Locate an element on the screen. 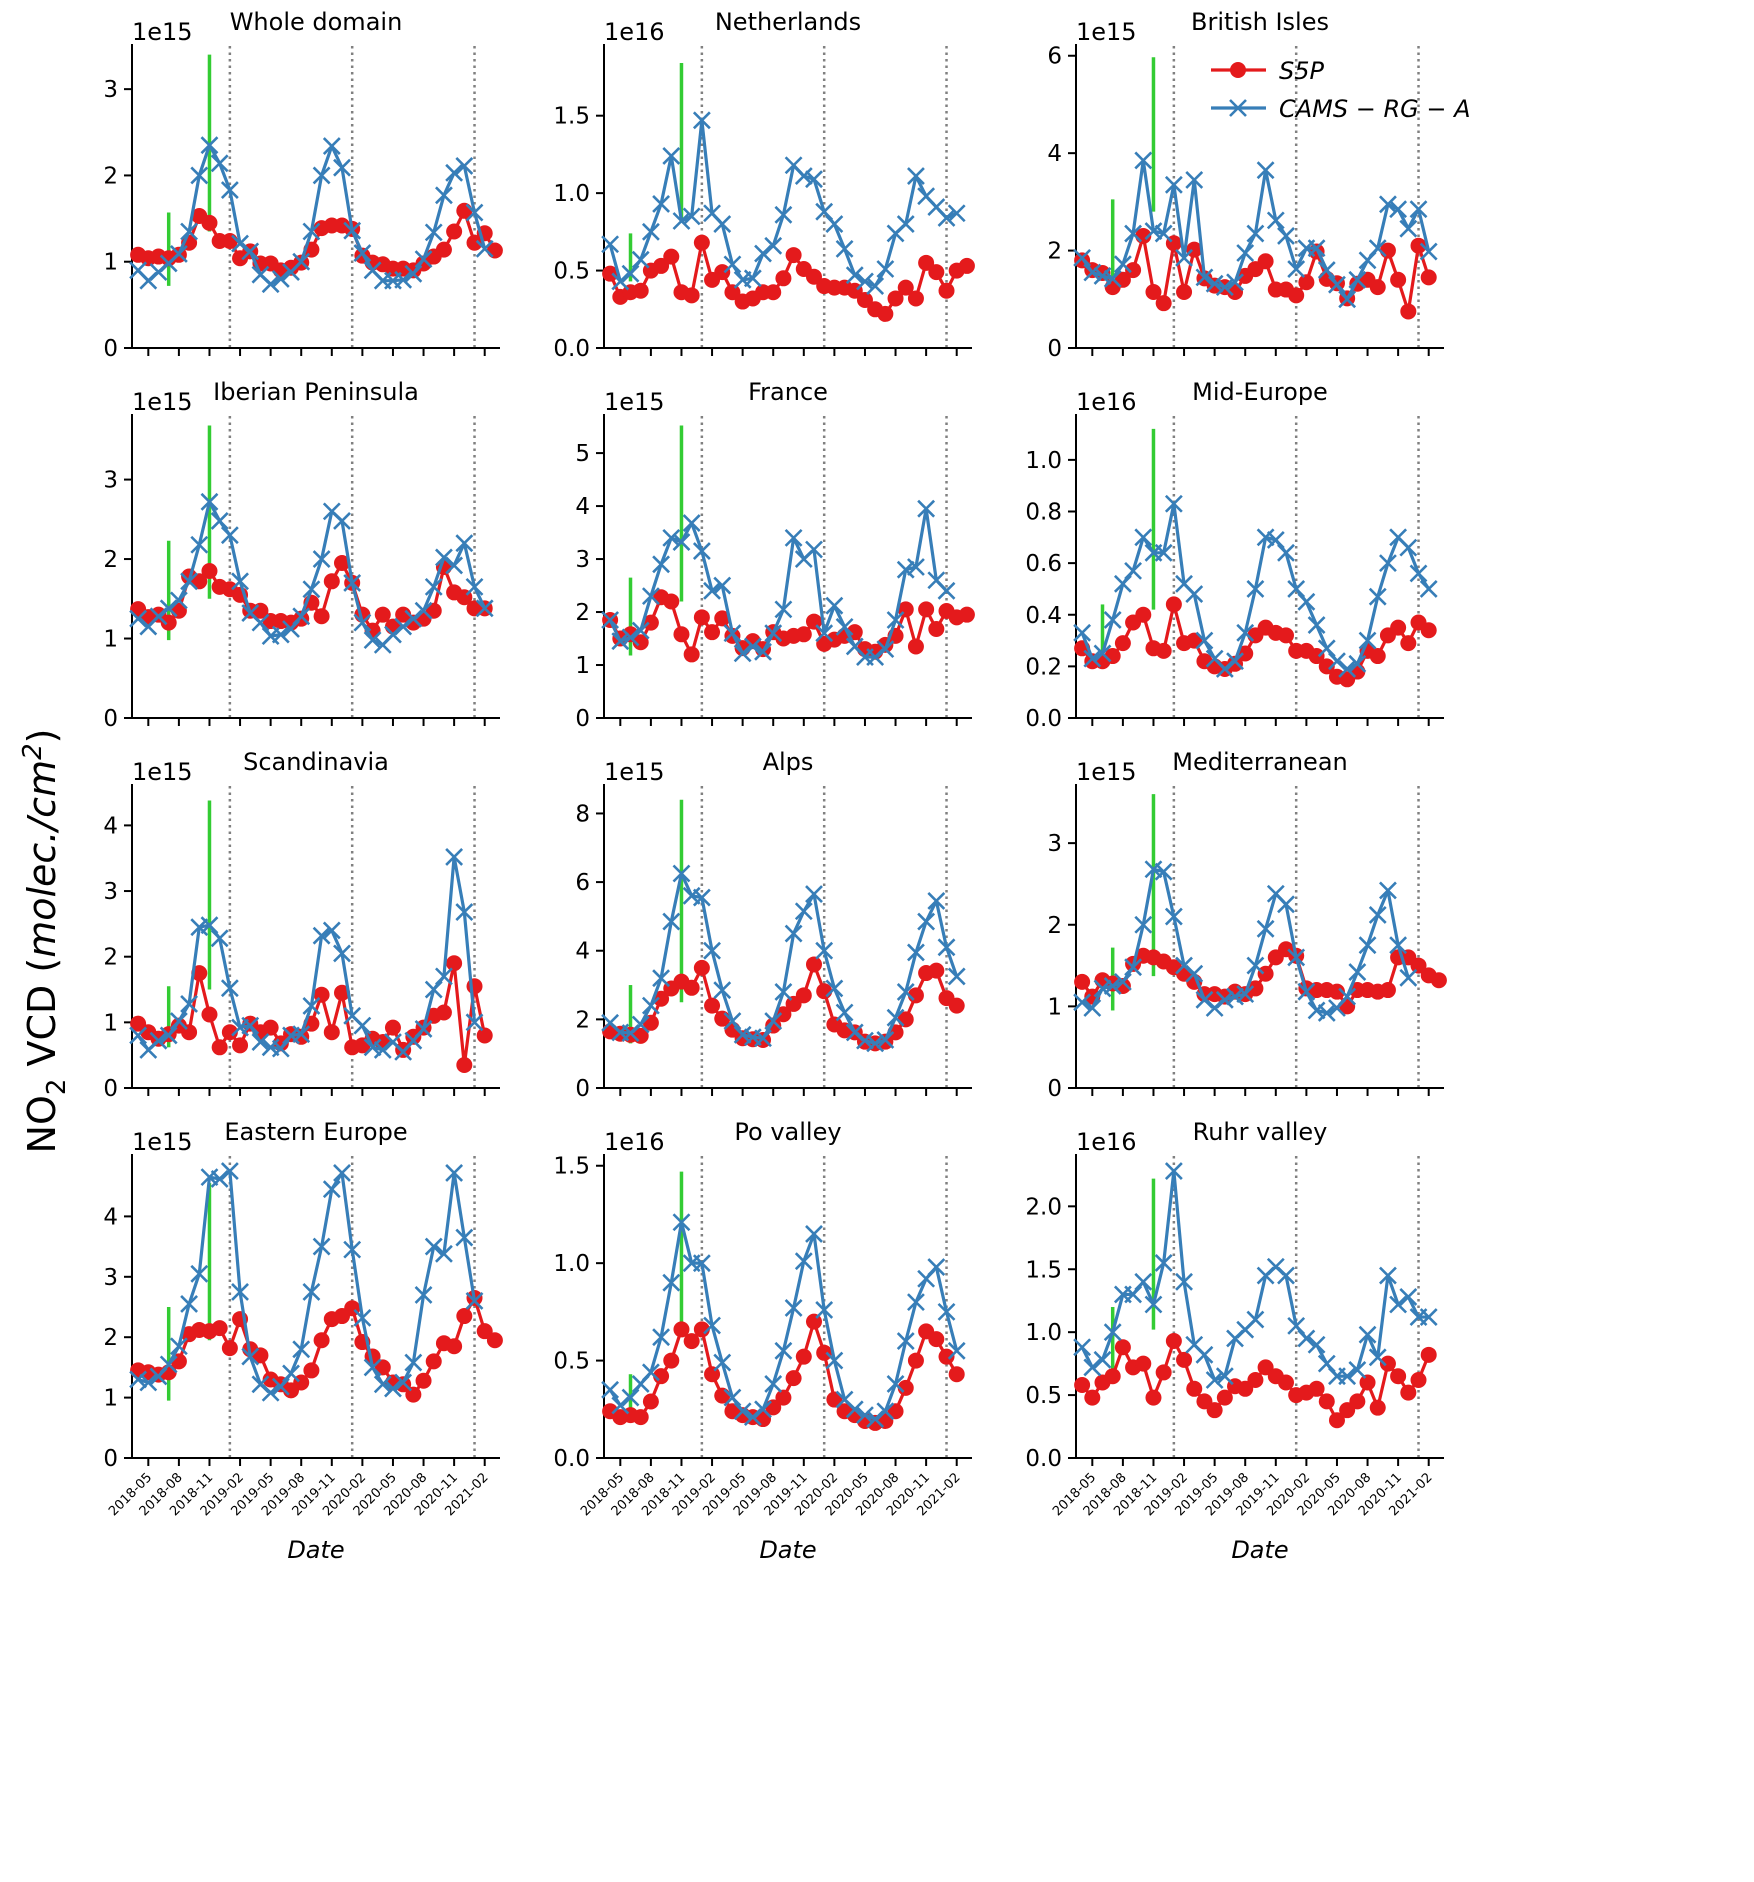 Image resolution: width=1754 pixels, height=1882 pixels. panel-title: Mediterranean is located at coordinates (1259, 762).